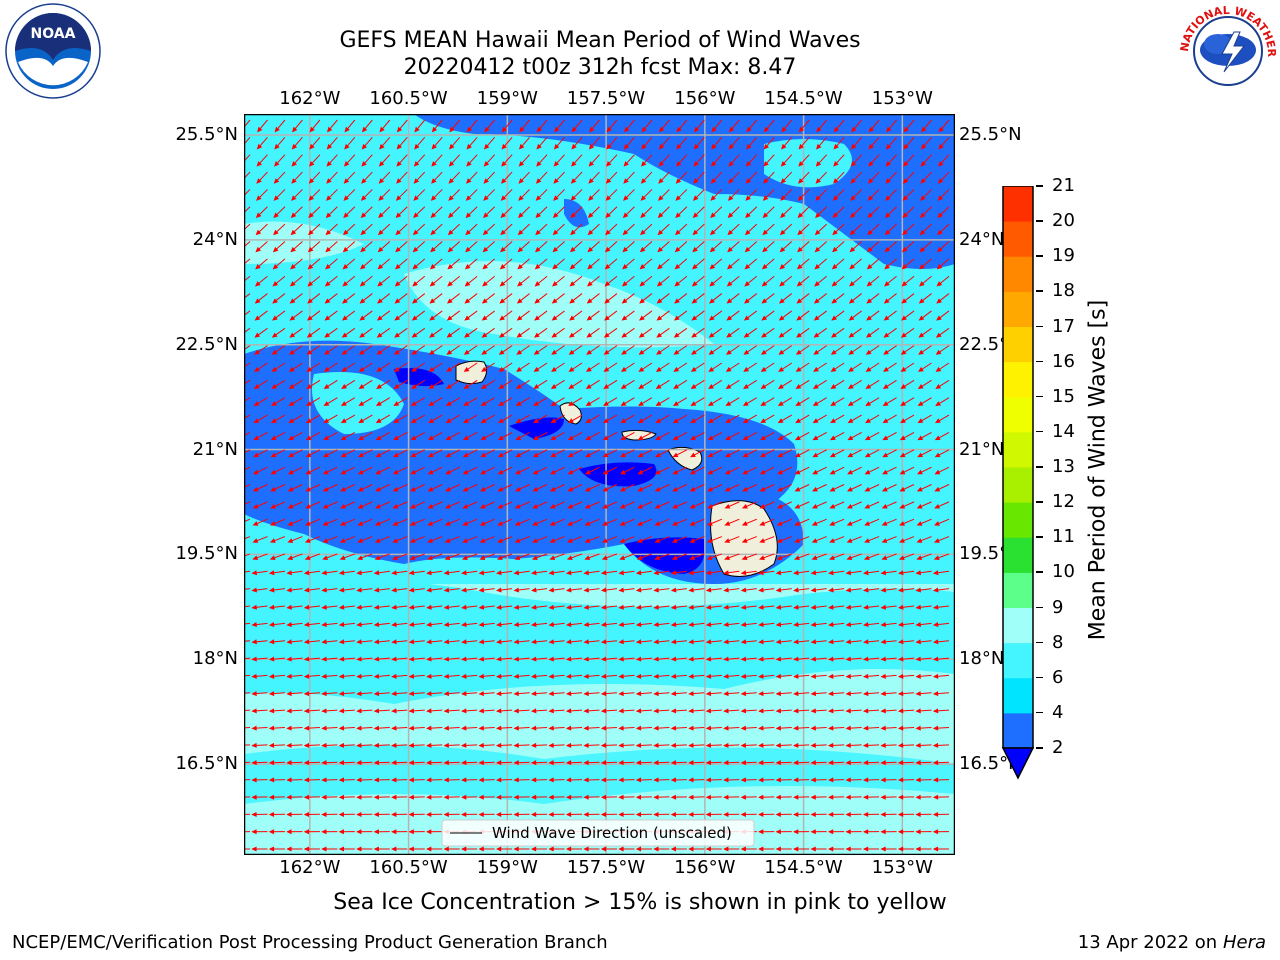  What do you see at coordinates (1018, 483) in the screenshot?
I see `colorbar` at bounding box center [1018, 483].